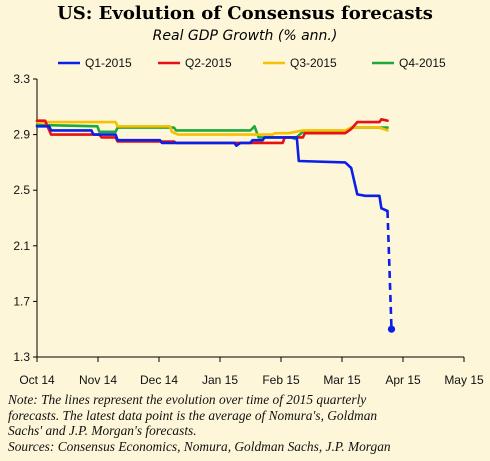  What do you see at coordinates (403, 380) in the screenshot?
I see `x-tick-label: Apr 15` at bounding box center [403, 380].